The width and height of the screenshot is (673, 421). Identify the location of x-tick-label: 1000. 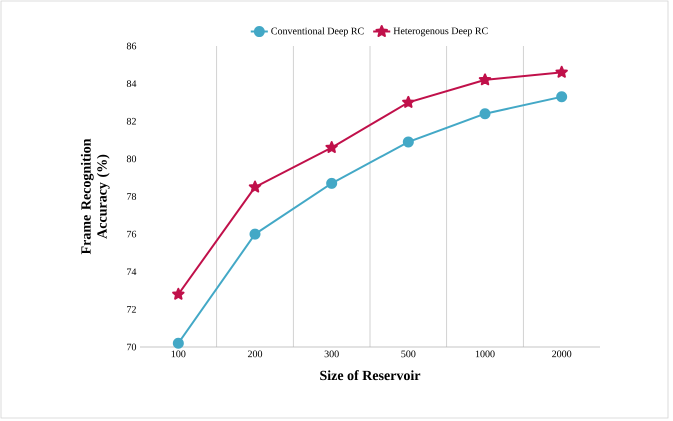
(485, 354).